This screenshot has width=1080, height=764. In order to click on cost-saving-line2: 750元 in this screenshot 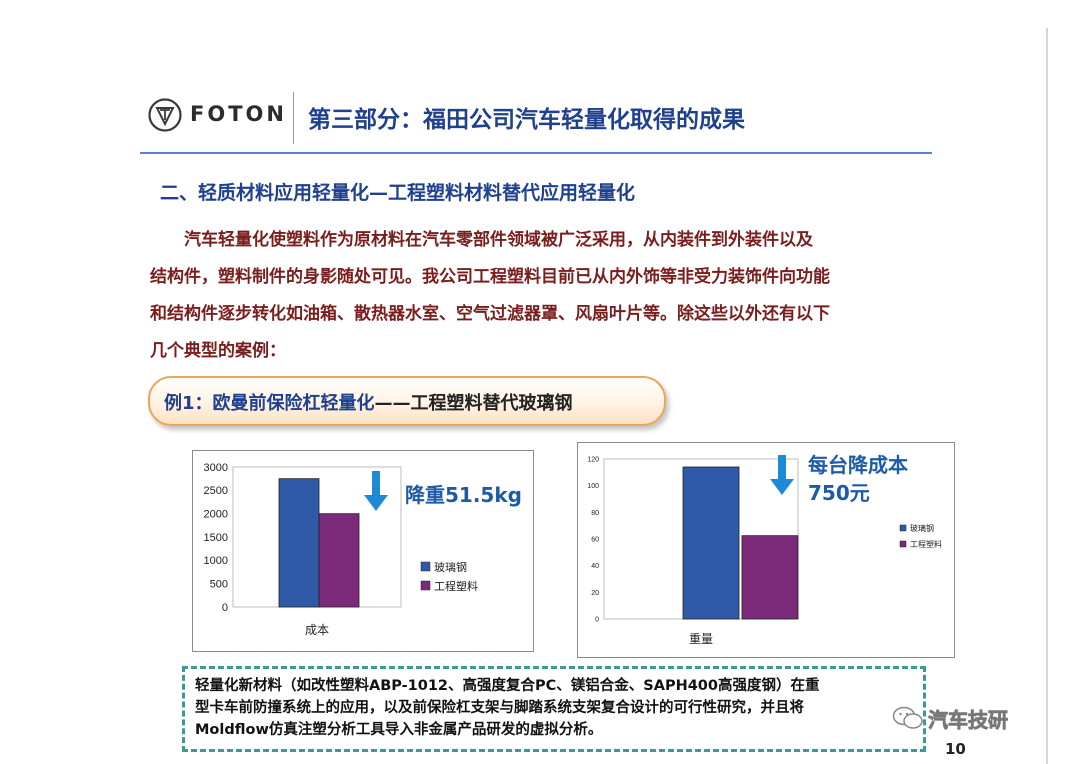, I will do `click(839, 493)`.